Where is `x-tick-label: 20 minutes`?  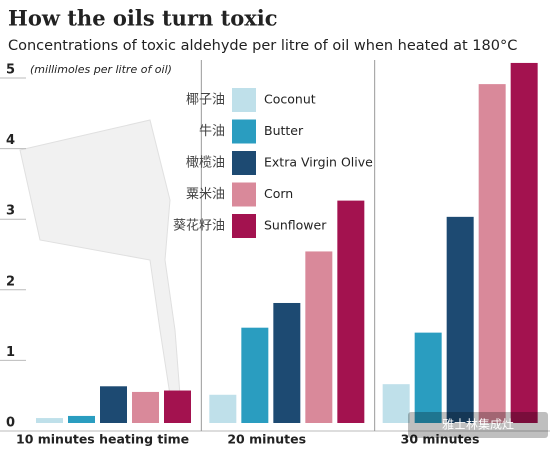
x-tick-label: 20 minutes is located at coordinates (266, 439).